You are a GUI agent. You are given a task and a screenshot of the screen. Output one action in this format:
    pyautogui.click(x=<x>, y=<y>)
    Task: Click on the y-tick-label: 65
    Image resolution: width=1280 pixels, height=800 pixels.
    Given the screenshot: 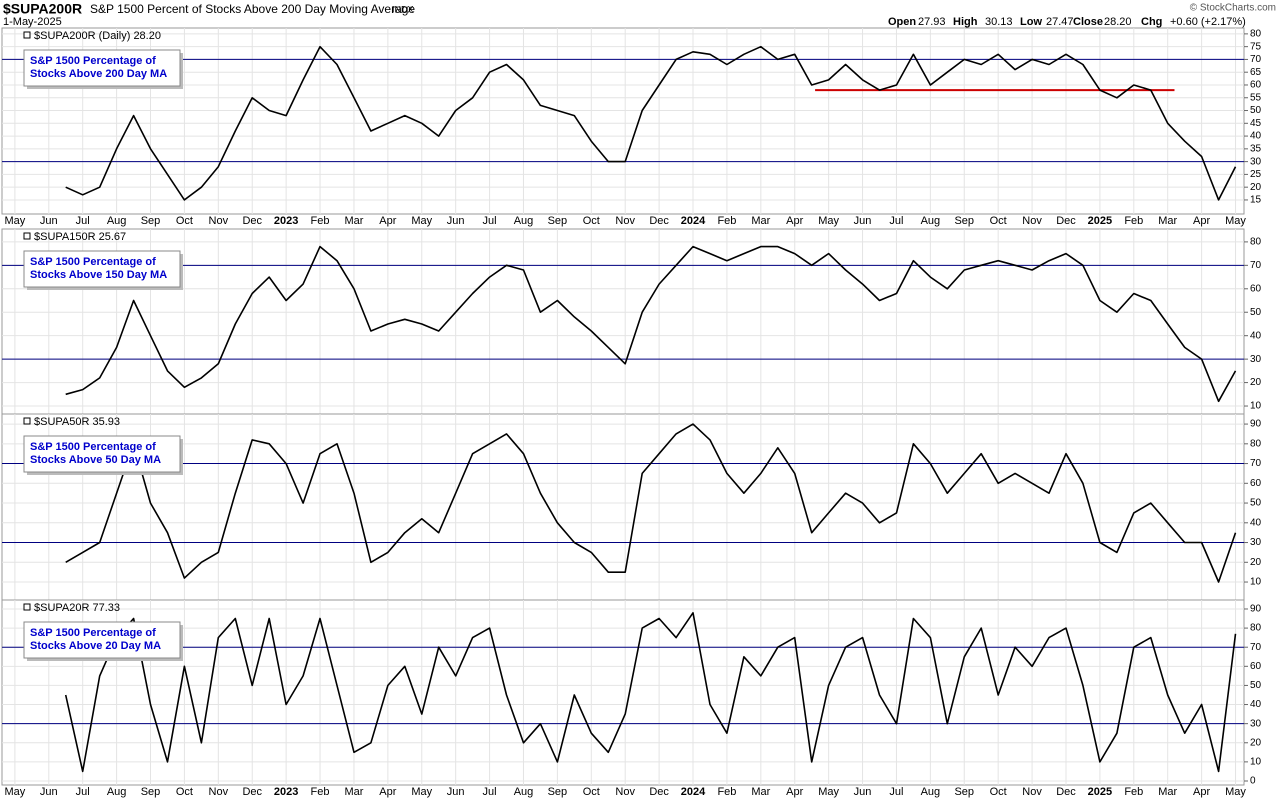 What is the action you would take?
    pyautogui.click(x=1256, y=72)
    